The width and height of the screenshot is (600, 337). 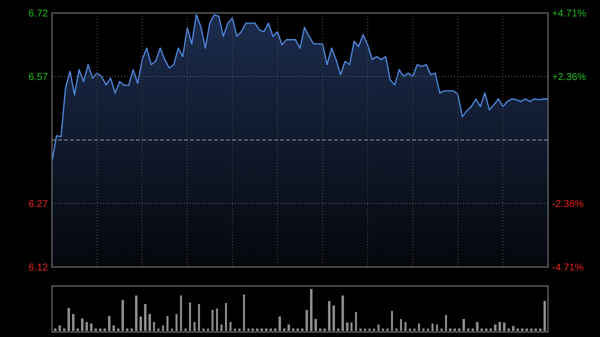 I want to click on y2-tick-label: -4.71%, so click(x=568, y=268).